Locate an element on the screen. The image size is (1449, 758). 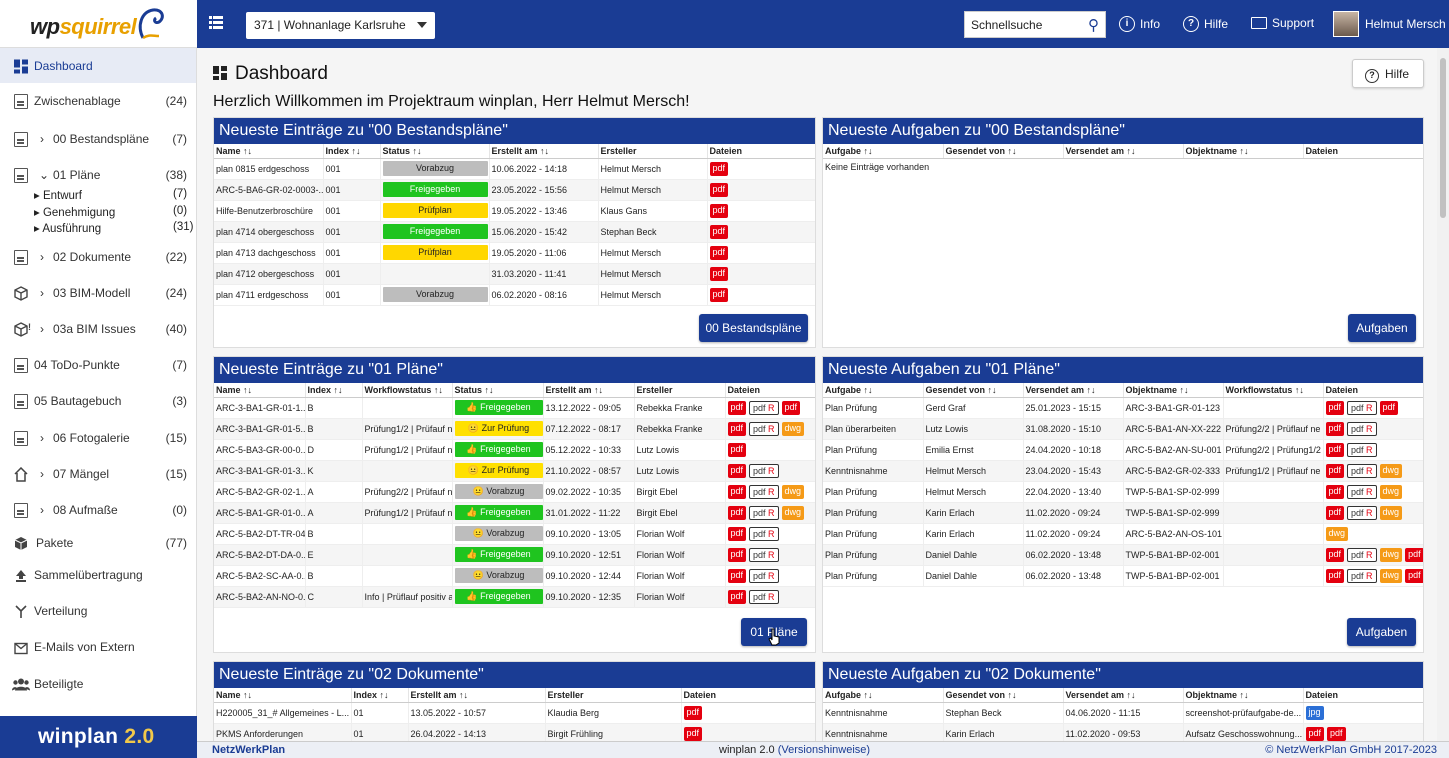
wpsquirrel-logo: wpsquirrel is located at coordinates (98, 24).